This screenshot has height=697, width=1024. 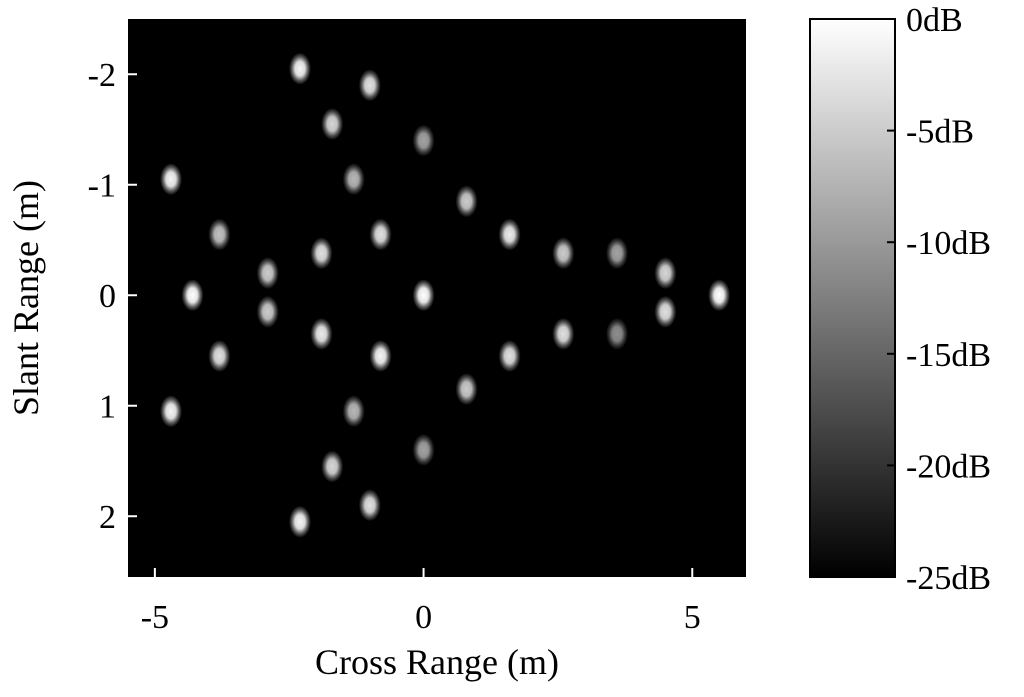 What do you see at coordinates (26, 298) in the screenshot?
I see `y-axis-label: Slant Range (m)` at bounding box center [26, 298].